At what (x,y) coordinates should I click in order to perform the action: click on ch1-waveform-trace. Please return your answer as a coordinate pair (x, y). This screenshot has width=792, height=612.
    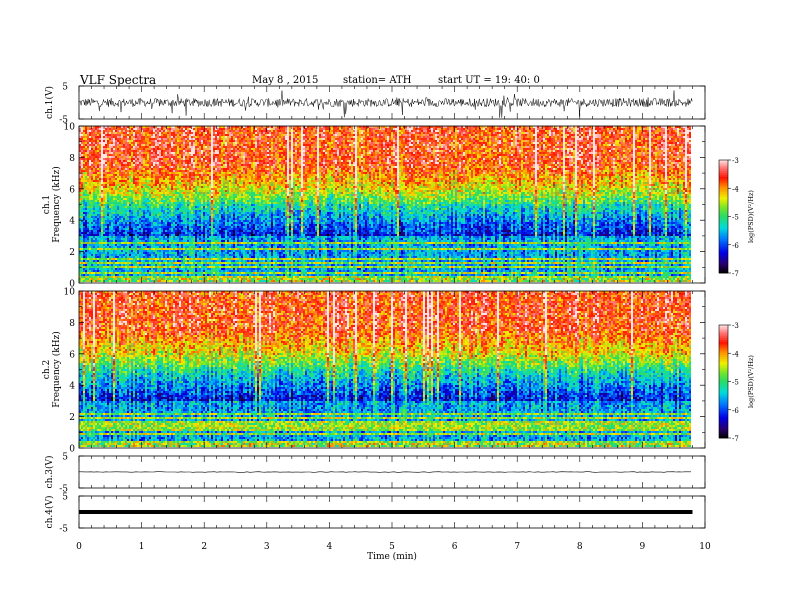
    Looking at the image, I should click on (385, 104).